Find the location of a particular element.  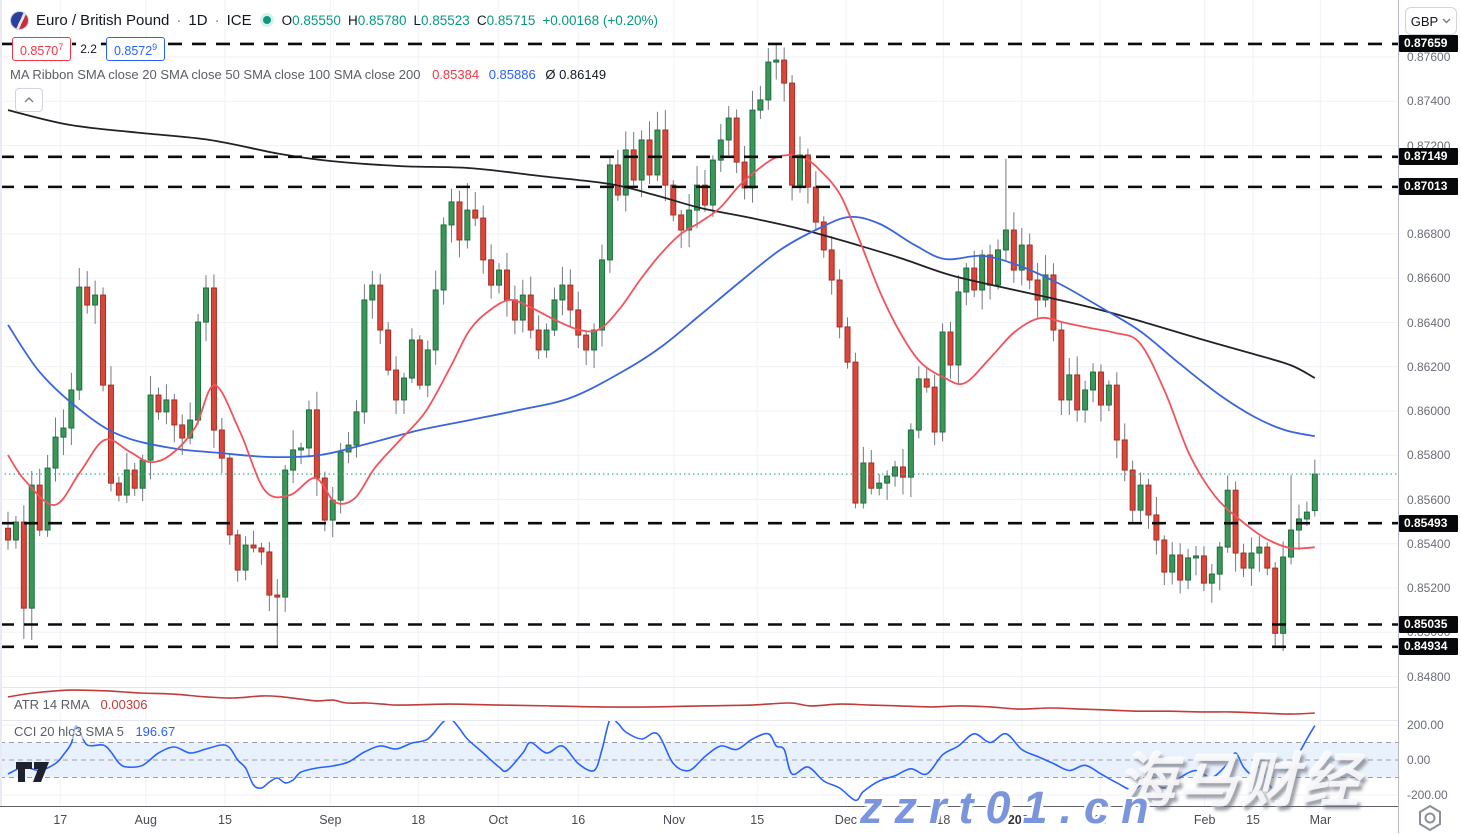

level-price-label: 0.87149 is located at coordinates (1428, 157).